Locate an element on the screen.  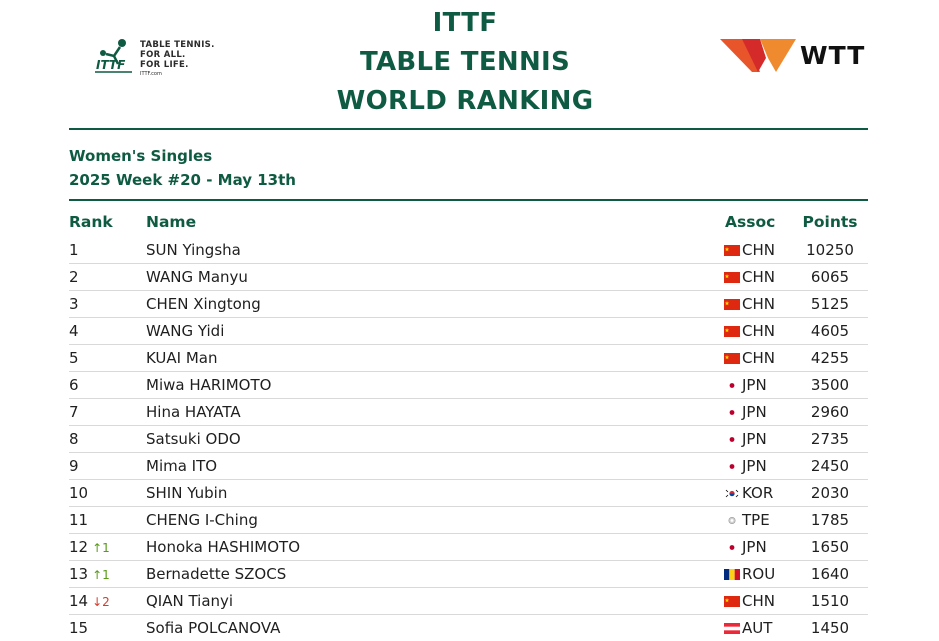
points-value: 2030 is located at coordinates (830, 493).